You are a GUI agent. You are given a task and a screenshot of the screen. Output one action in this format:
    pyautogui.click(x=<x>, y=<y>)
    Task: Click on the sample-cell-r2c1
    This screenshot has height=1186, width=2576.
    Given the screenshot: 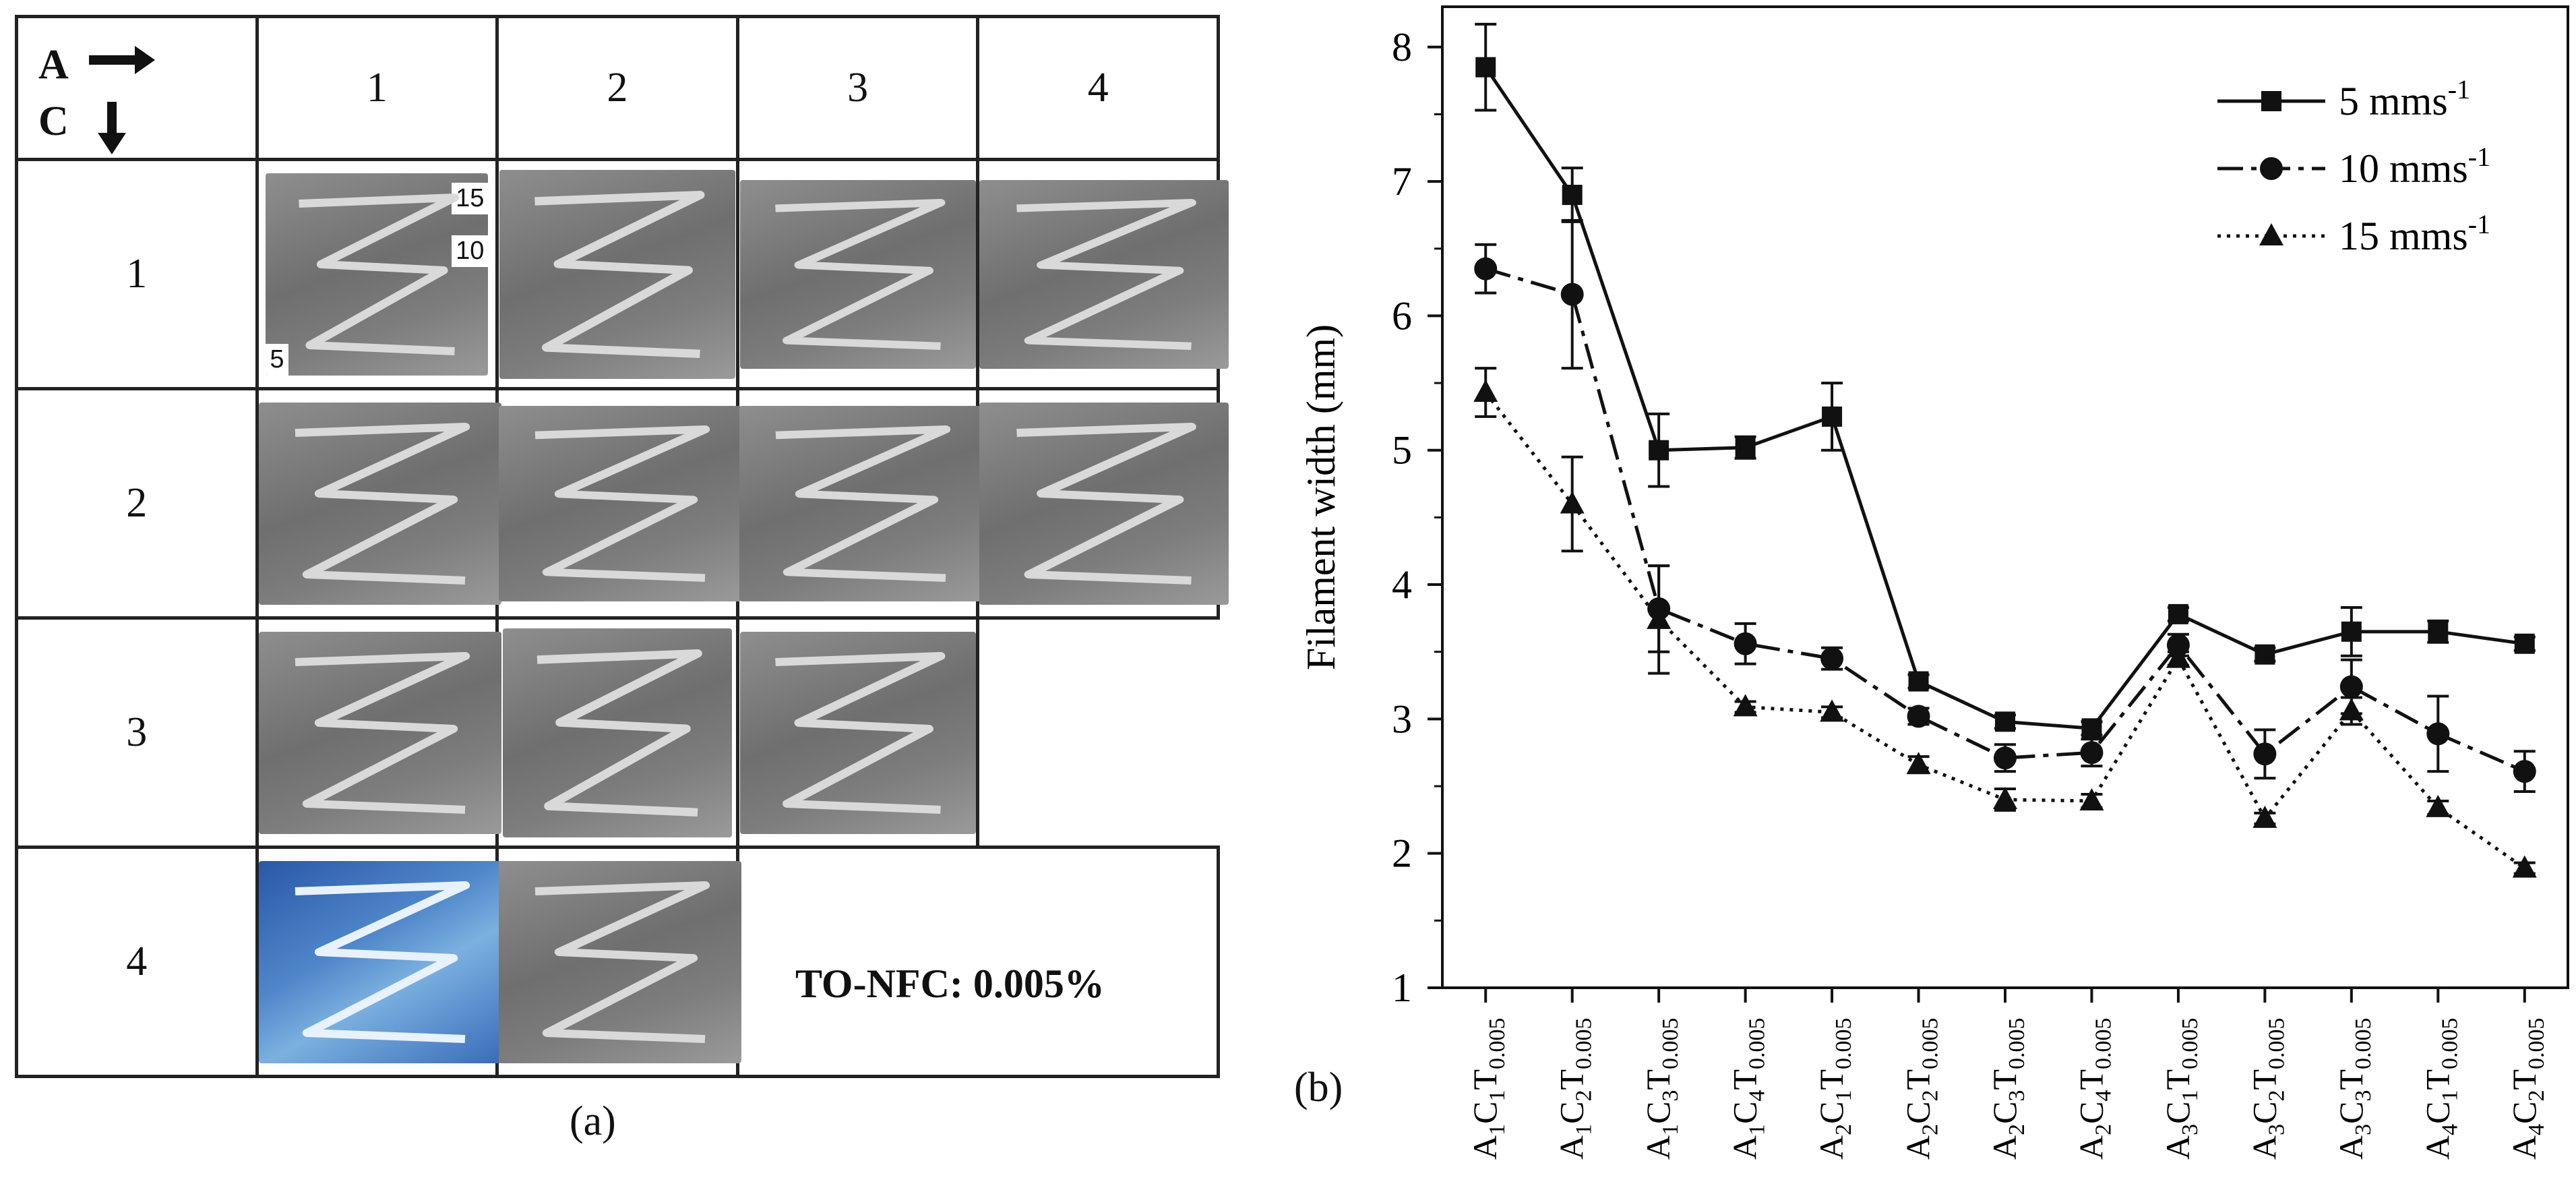 What is the action you would take?
    pyautogui.click(x=378, y=504)
    